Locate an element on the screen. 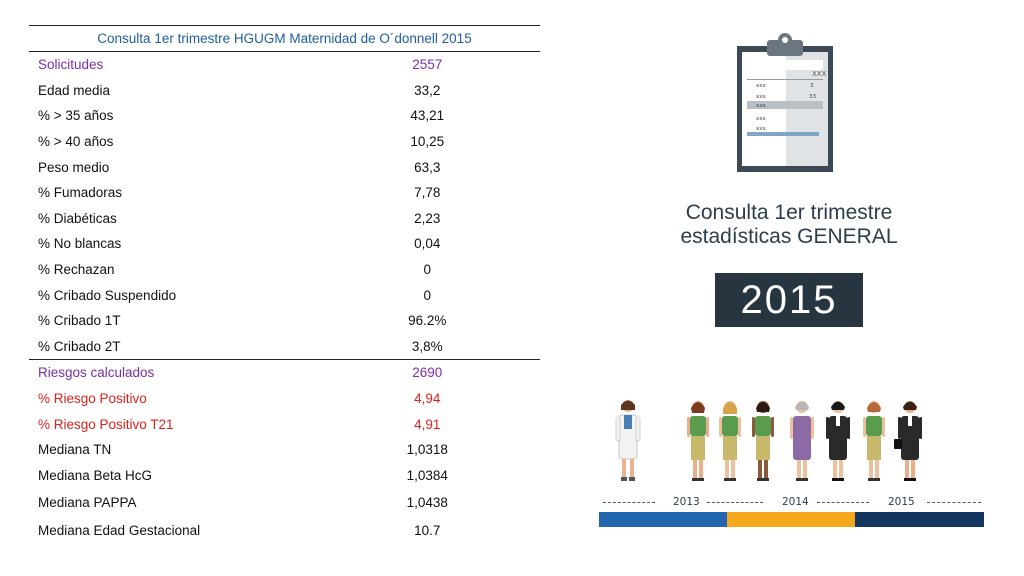 This screenshot has height=576, width=1024. row-label: Solicitudes is located at coordinates (71, 65).